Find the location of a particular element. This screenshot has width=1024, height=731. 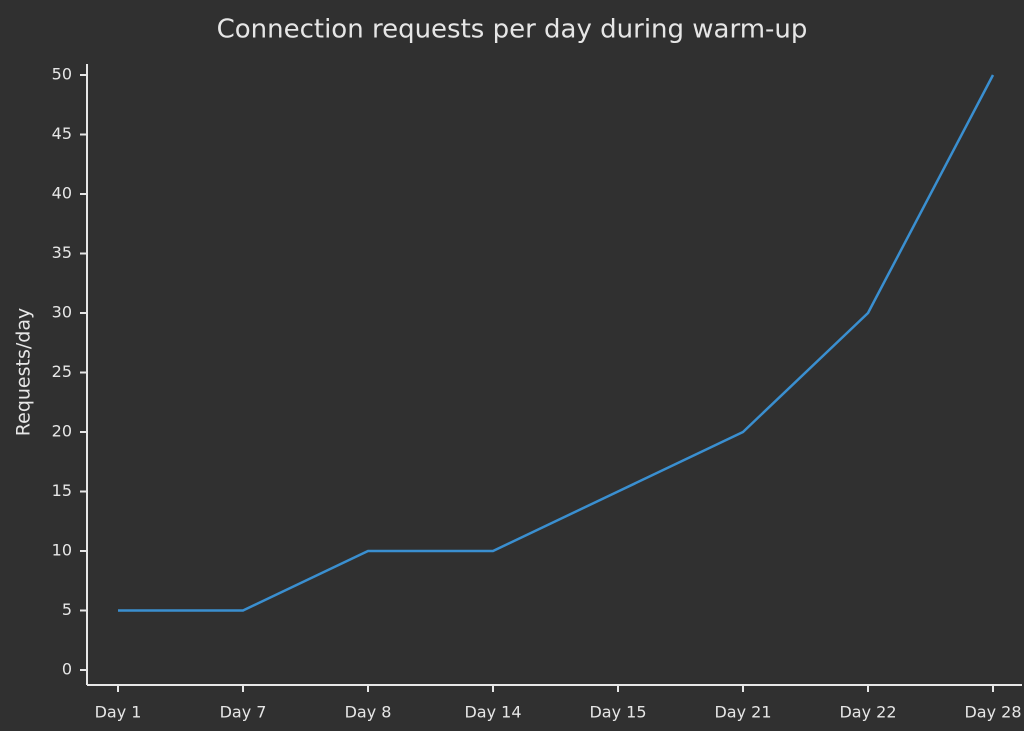

x-tick-label: Day 7 is located at coordinates (243, 712).